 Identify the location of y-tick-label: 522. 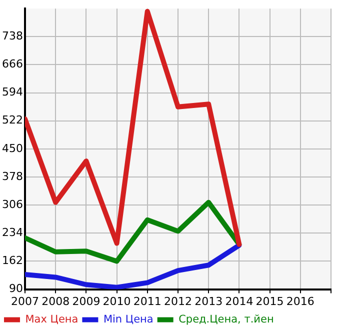
(12, 120).